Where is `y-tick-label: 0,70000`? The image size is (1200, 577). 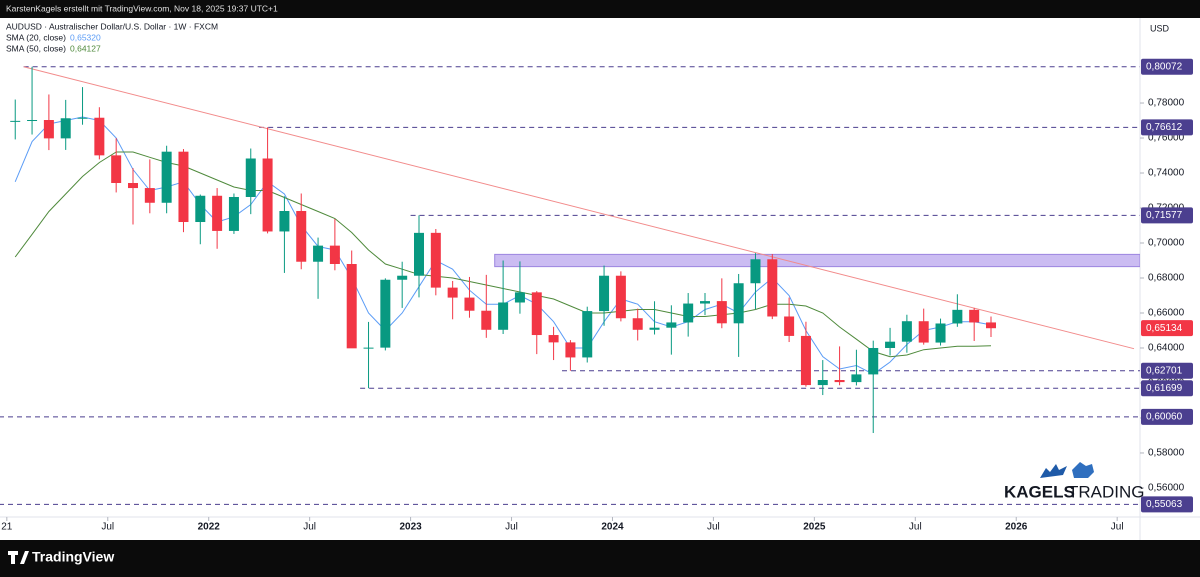 y-tick-label: 0,70000 is located at coordinates (1166, 243).